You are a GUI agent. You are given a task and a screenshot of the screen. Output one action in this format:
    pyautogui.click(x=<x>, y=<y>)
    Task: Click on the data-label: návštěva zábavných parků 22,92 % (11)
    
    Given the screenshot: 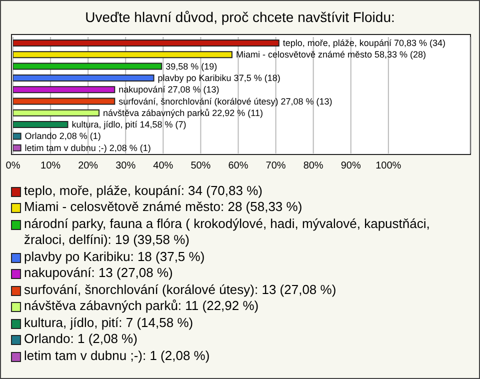 What is the action you would take?
    pyautogui.click(x=183, y=113)
    